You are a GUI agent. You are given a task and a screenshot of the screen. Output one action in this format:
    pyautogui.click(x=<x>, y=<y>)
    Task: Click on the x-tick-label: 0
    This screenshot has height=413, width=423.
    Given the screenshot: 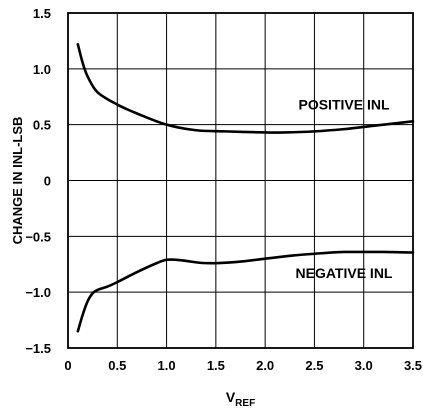 What is the action you would take?
    pyautogui.click(x=67, y=365)
    